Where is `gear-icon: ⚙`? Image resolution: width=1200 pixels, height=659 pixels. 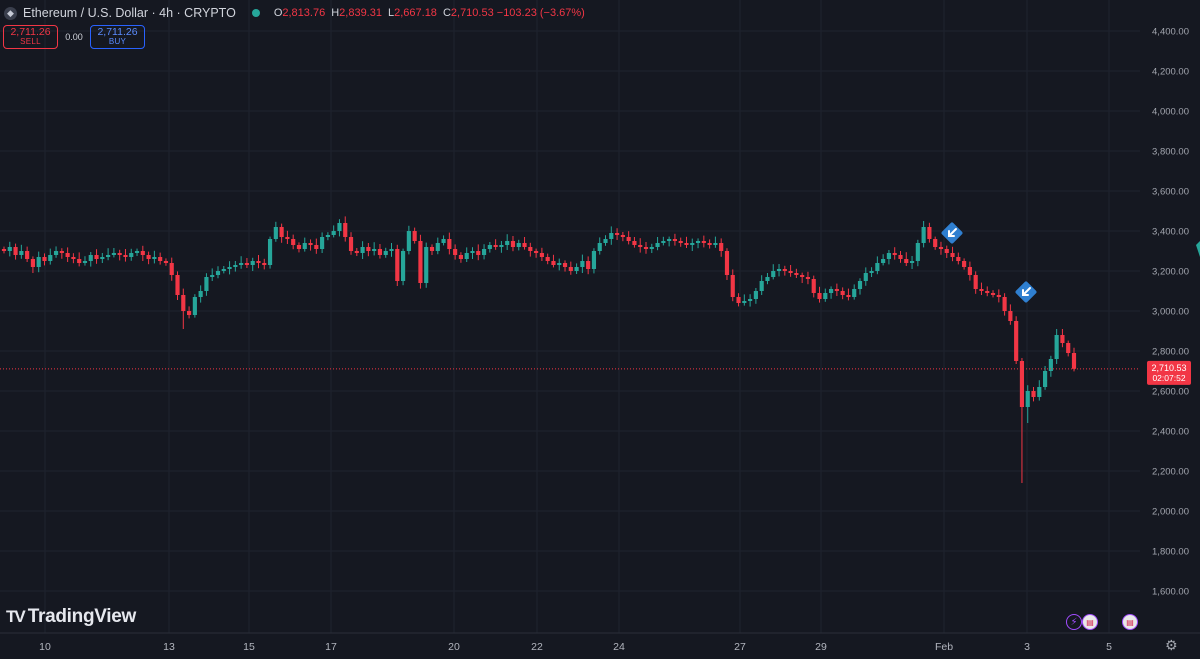 gear-icon: ⚙ is located at coordinates (1171, 645).